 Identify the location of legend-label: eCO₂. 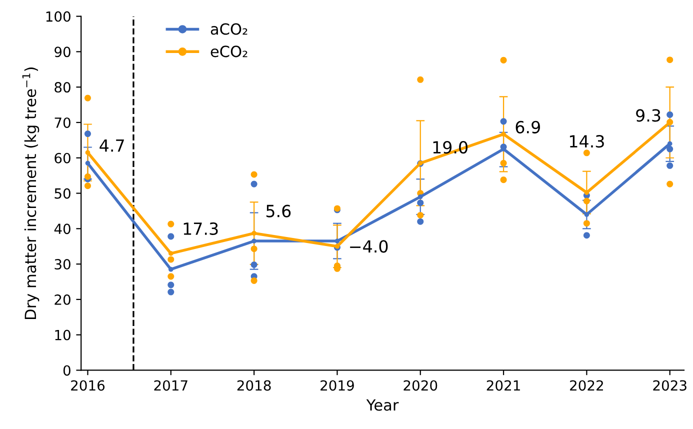
(229, 52).